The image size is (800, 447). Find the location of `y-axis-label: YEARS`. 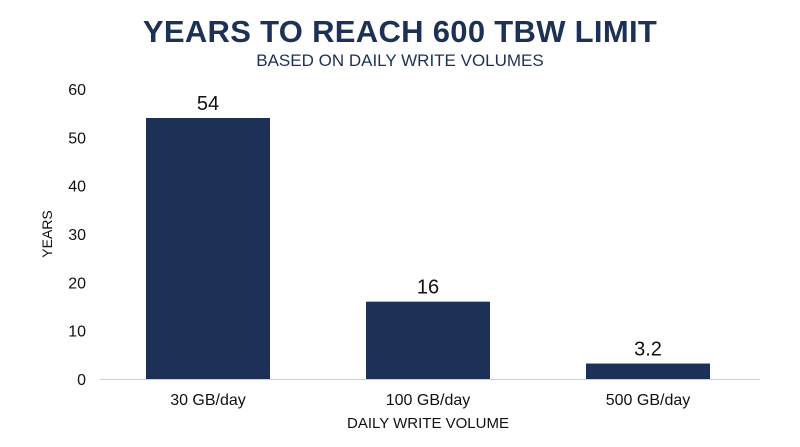

y-axis-label: YEARS is located at coordinates (47, 233).